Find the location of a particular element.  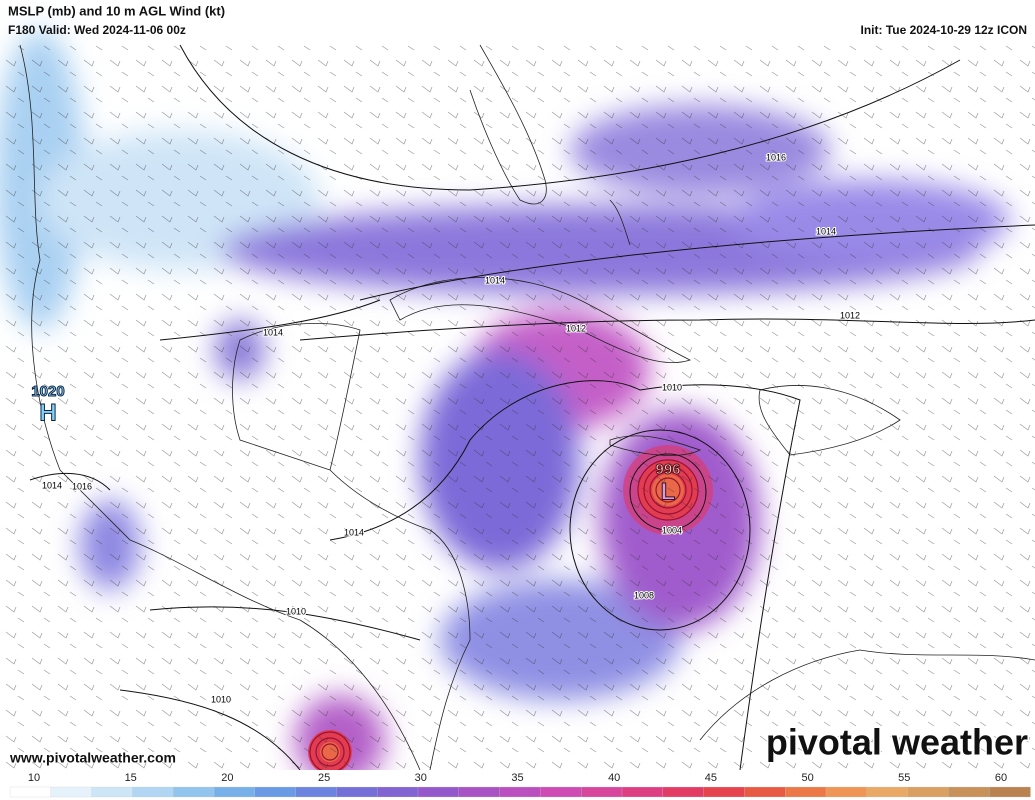

colorbar-tick-label: 60 is located at coordinates (1001, 778).